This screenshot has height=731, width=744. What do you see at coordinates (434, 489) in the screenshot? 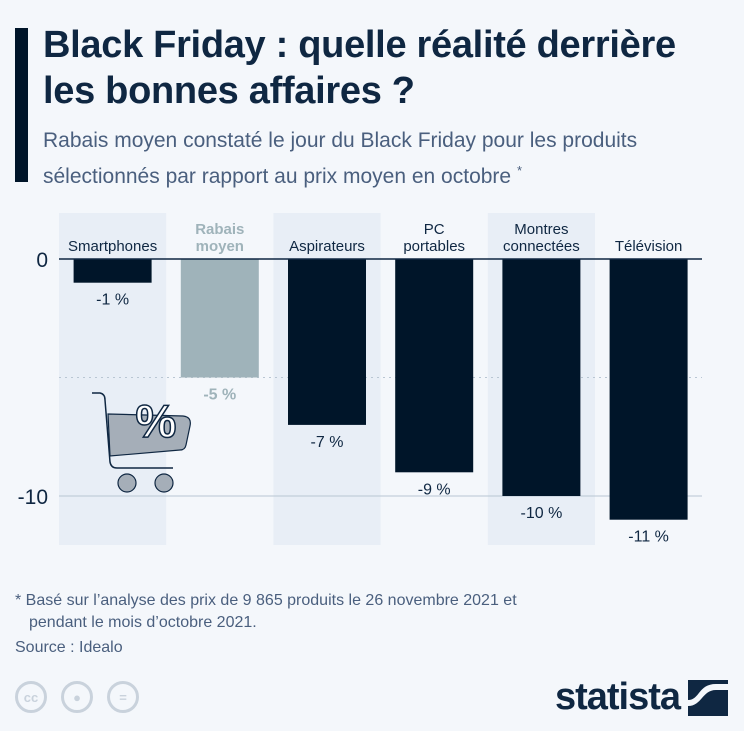
I see `data-label: -9 %` at bounding box center [434, 489].